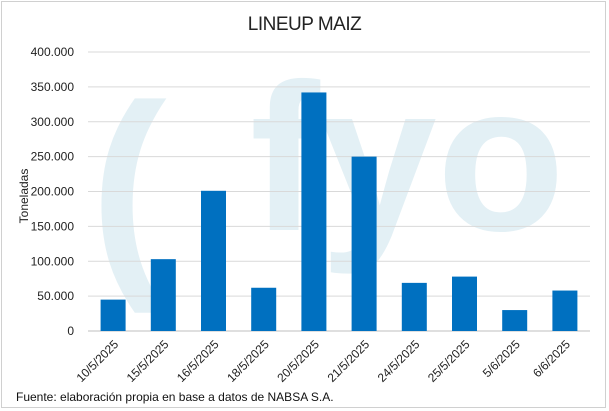 This screenshot has height=411, width=609. I want to click on y-axis-label: Toneladas, so click(24, 196).